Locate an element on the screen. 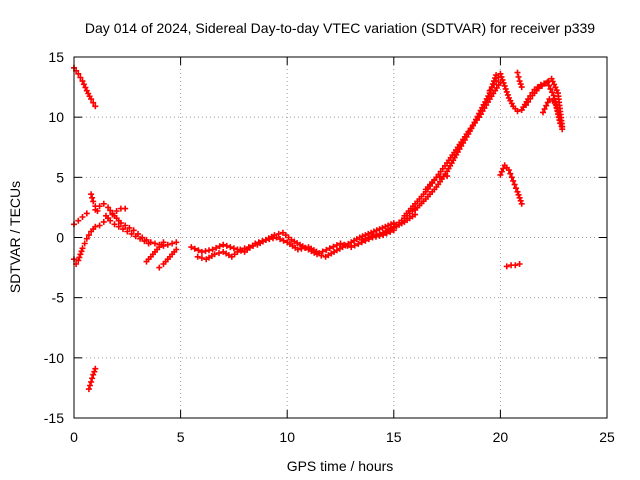 Image resolution: width=640 pixels, height=480 pixels. x-tick-label: 25 is located at coordinates (607, 437).